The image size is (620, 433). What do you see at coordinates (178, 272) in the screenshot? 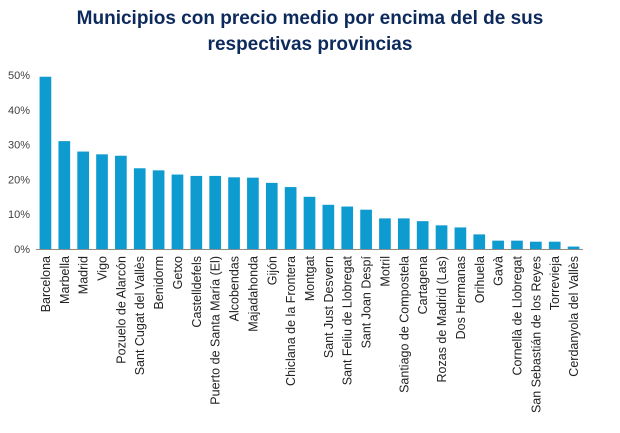
I see `x-tick-label: Getxo` at bounding box center [178, 272].